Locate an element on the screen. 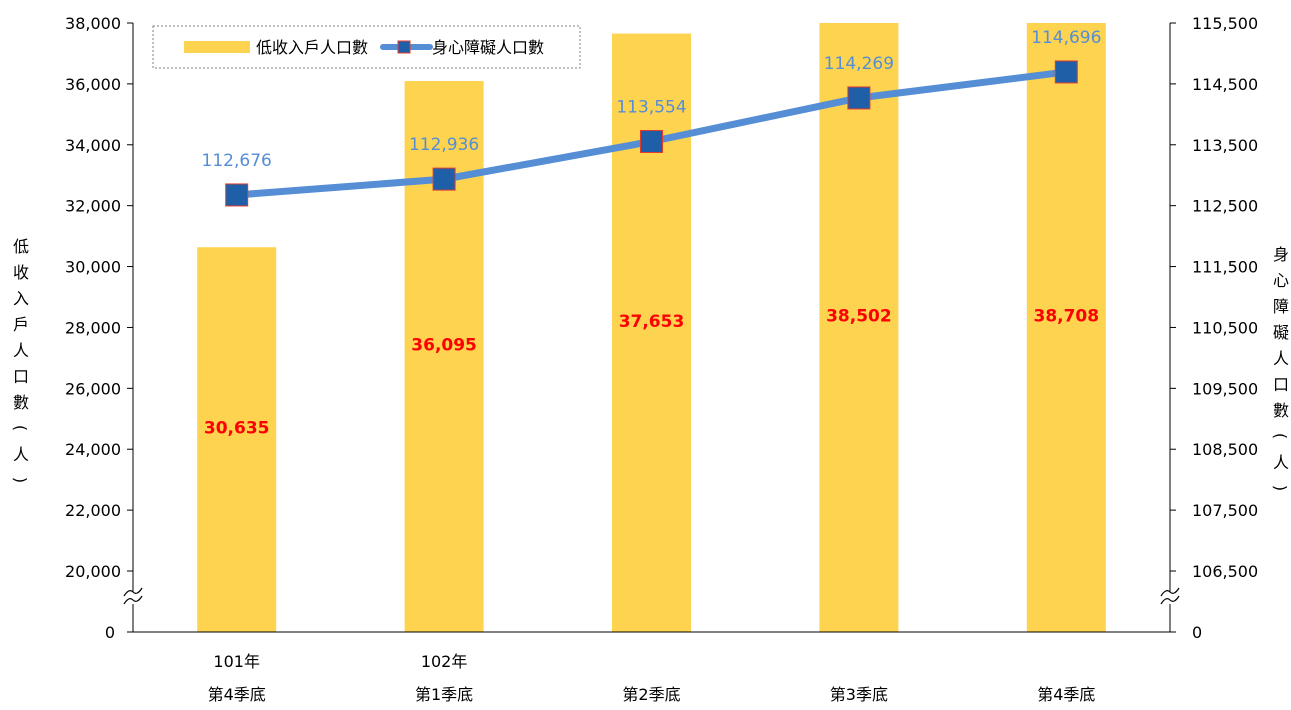  line-data-label: 112,676 is located at coordinates (237, 161).